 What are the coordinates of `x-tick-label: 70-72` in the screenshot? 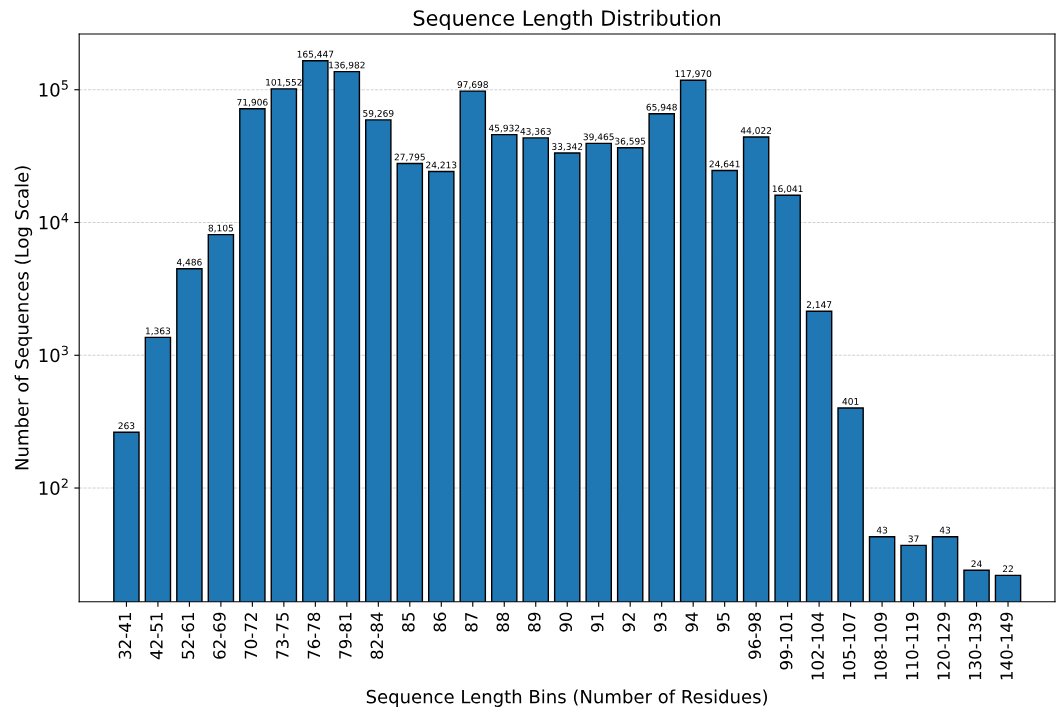 It's located at (251, 636).